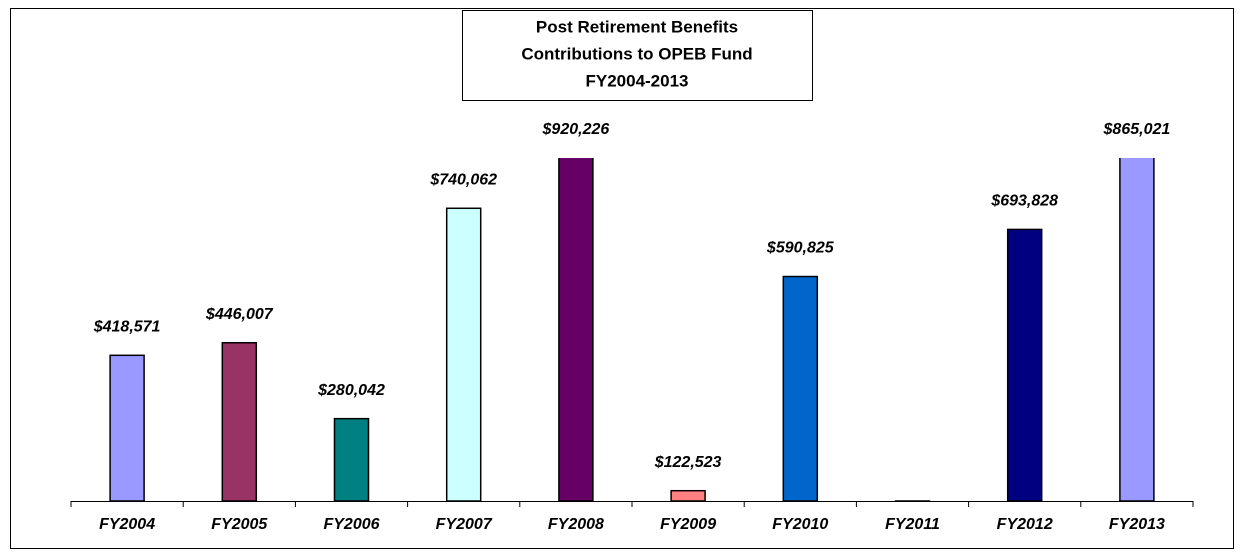 The width and height of the screenshot is (1244, 558). What do you see at coordinates (688, 524) in the screenshot?
I see `x-tick-label: FY2009` at bounding box center [688, 524].